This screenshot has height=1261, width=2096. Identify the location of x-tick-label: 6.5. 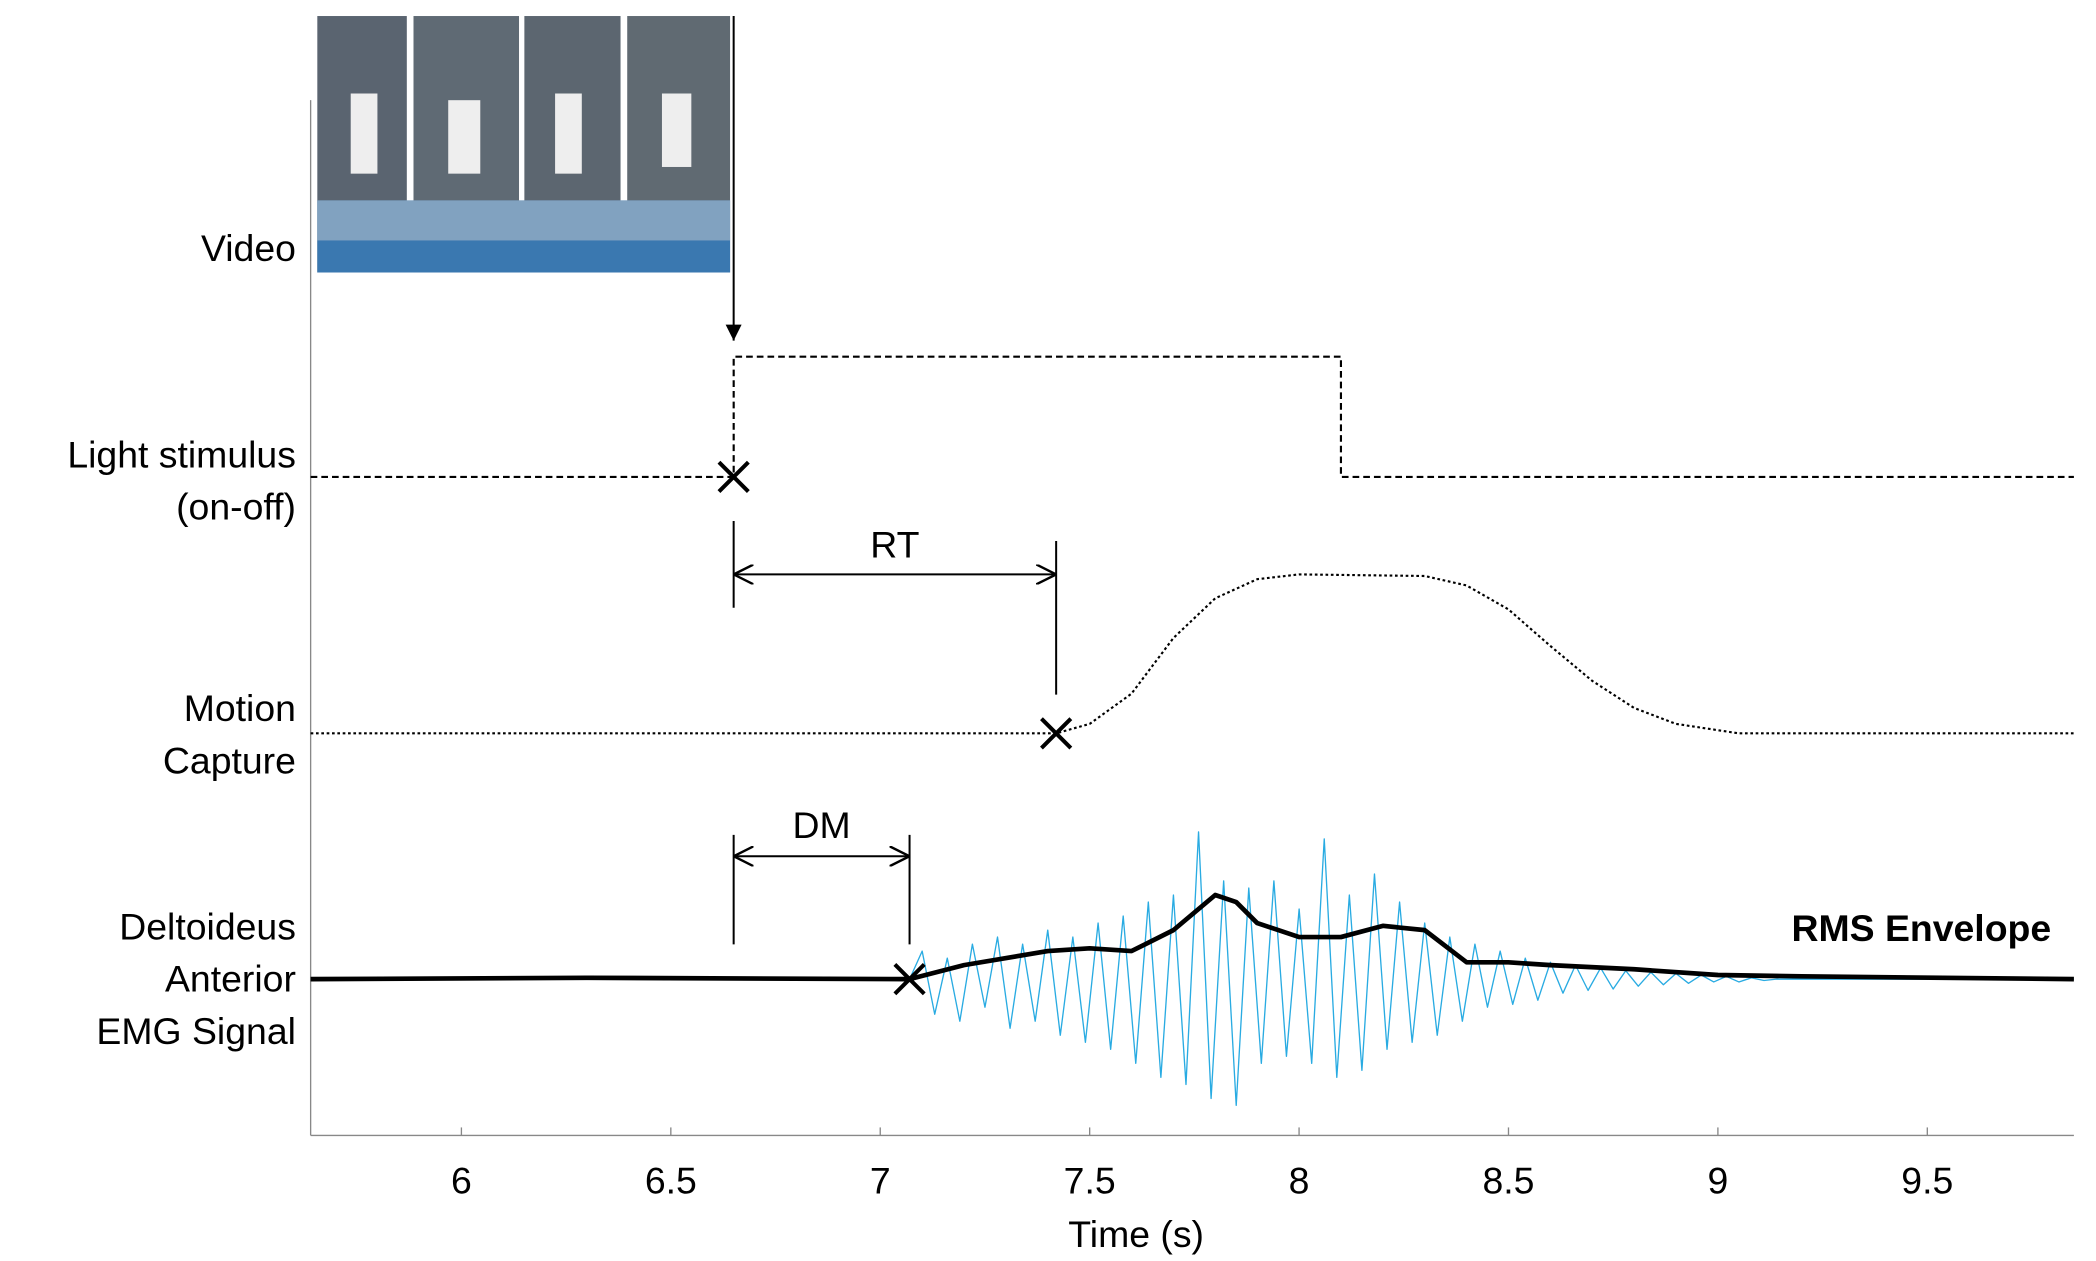
(671, 1180).